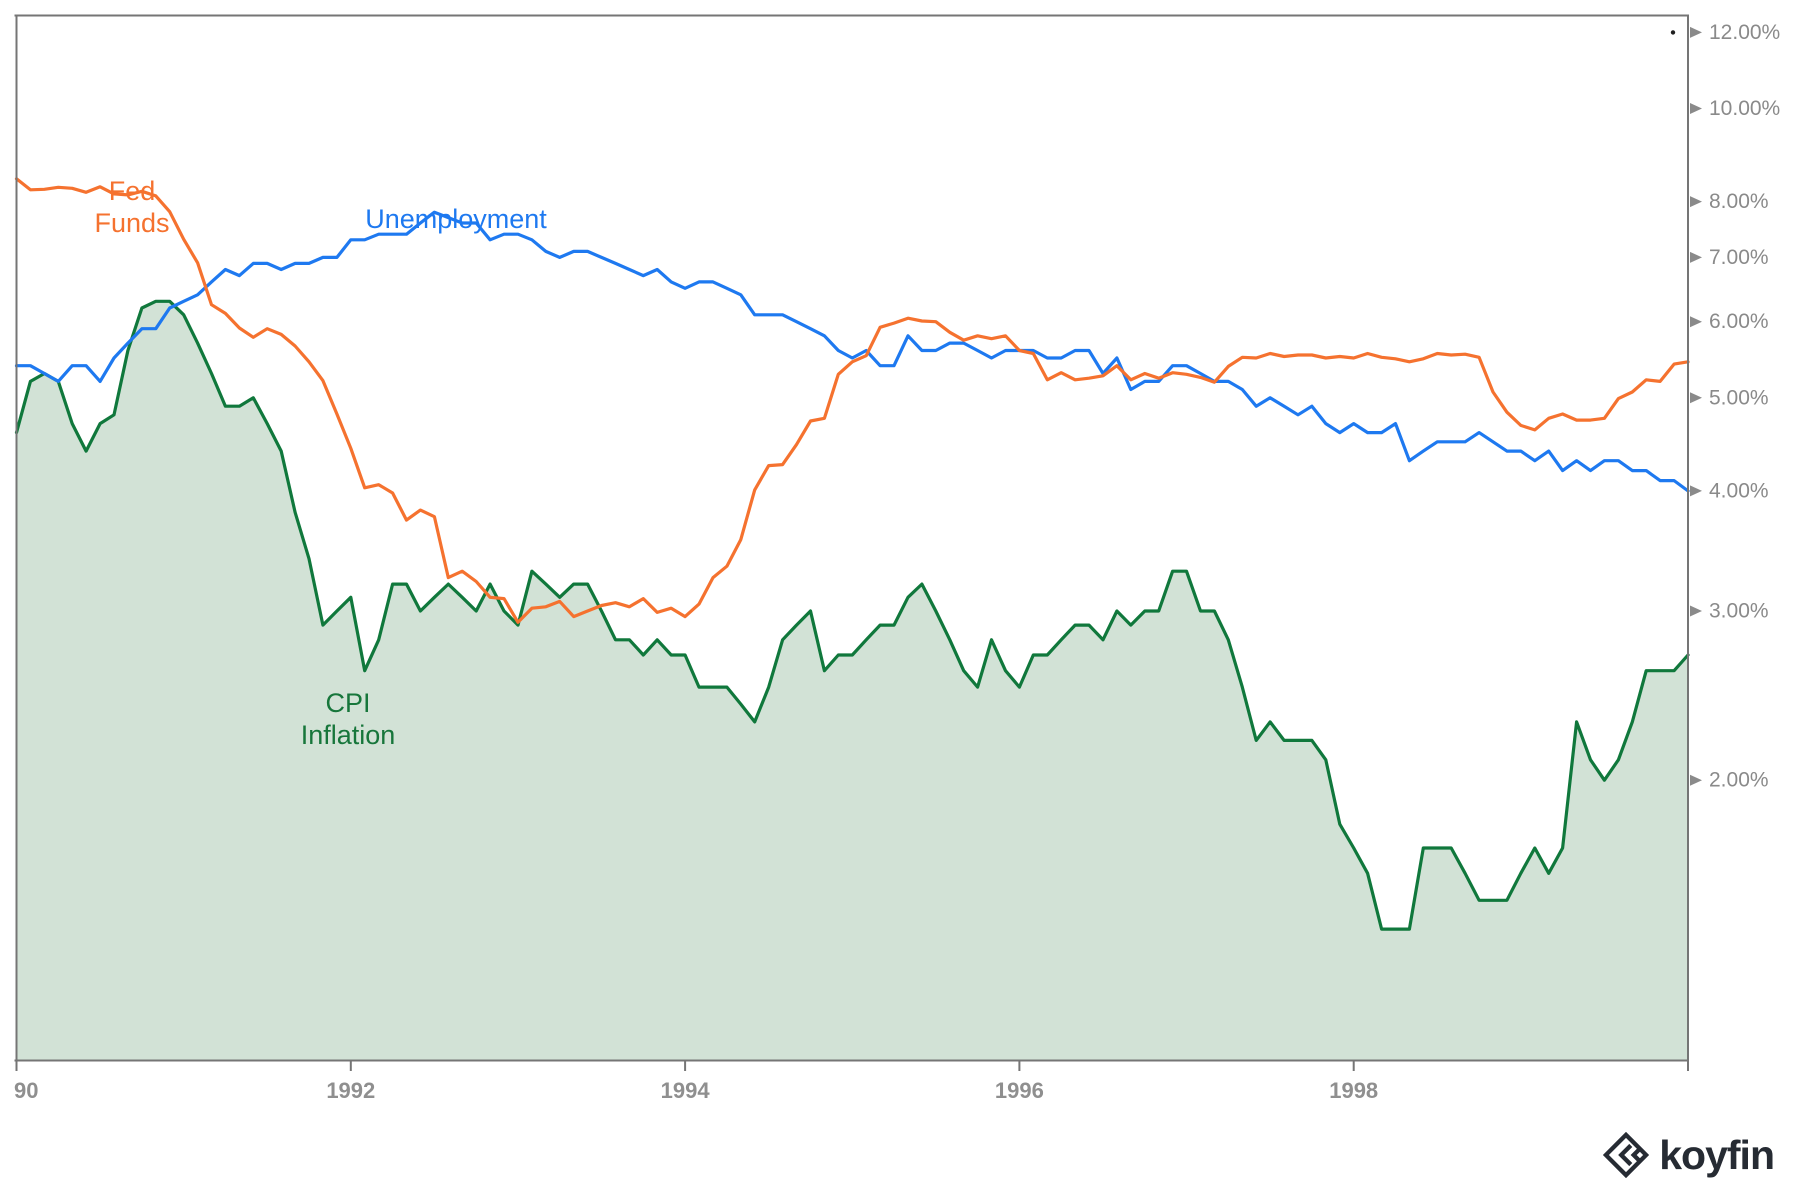 The image size is (1800, 1200). I want to click on y-axis-tick-label: 3.00%, so click(1739, 610).